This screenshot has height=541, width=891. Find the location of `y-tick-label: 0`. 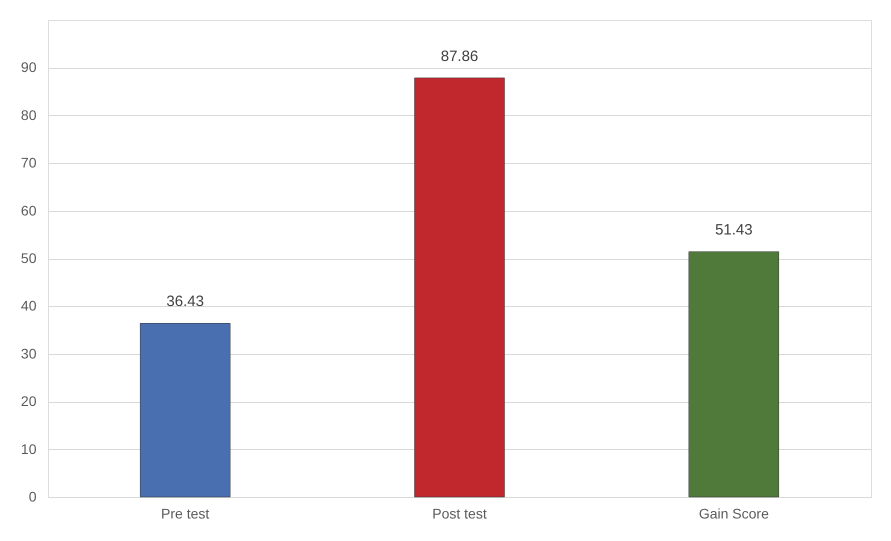

y-tick-label: 0 is located at coordinates (32, 496).